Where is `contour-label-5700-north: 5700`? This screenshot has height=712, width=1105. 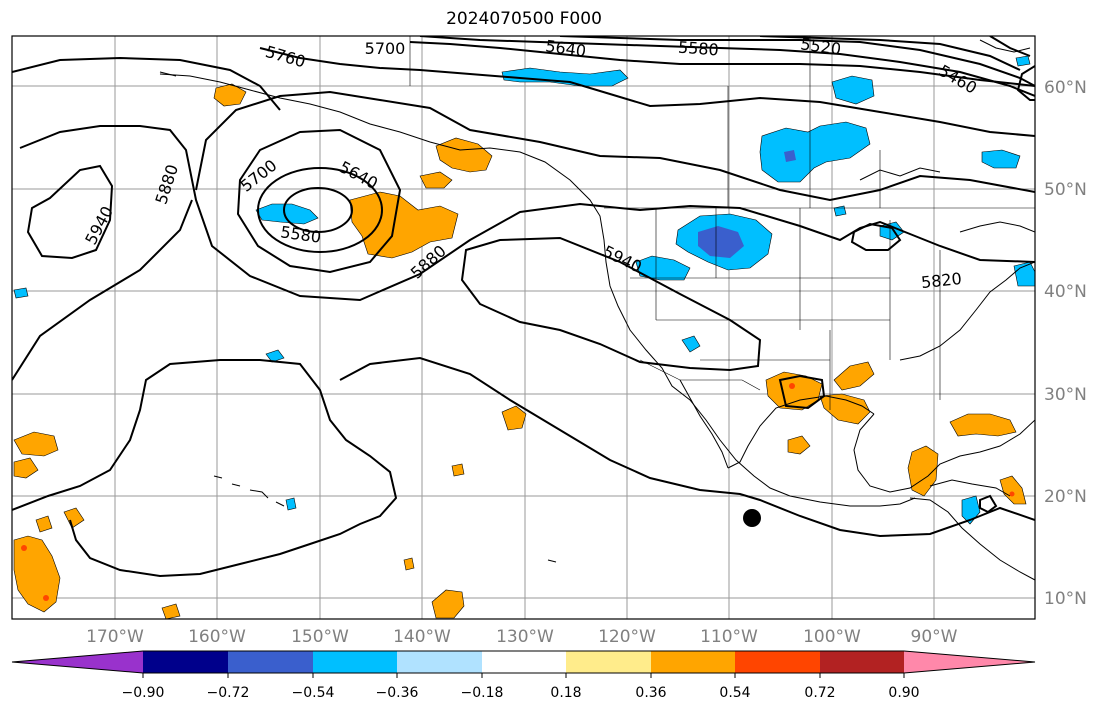 contour-label-5700-north: 5700 is located at coordinates (385, 48).